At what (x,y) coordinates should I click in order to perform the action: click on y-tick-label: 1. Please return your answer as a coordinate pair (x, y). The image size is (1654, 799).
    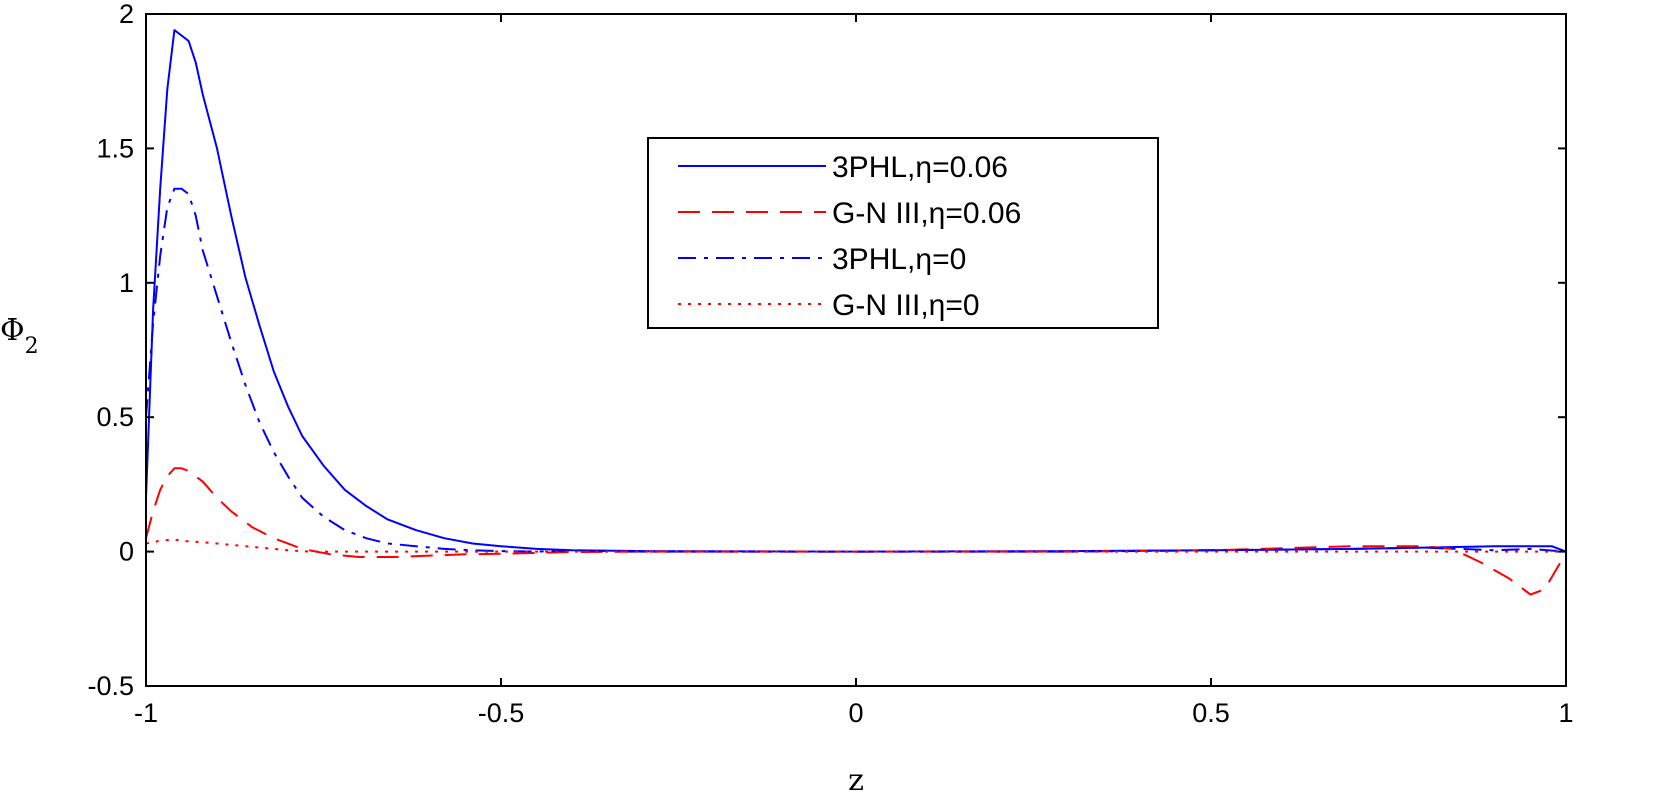
    Looking at the image, I should click on (126, 283).